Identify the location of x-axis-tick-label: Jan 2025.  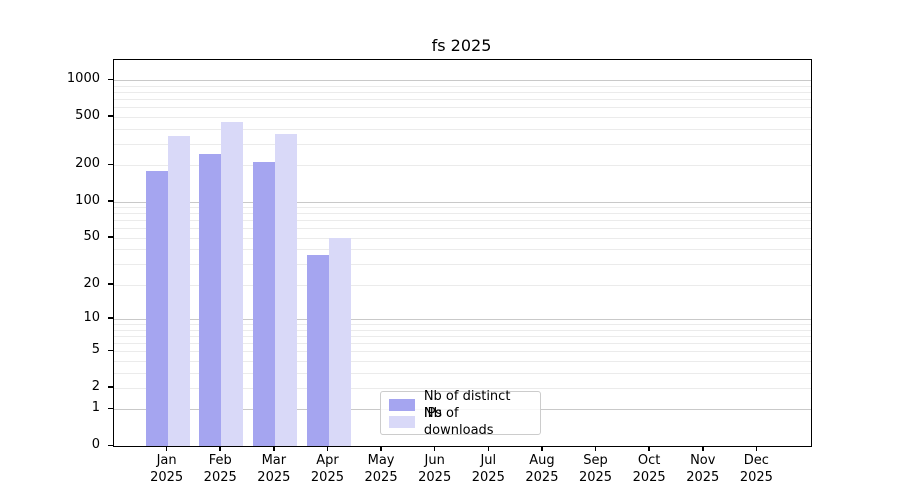
(167, 469).